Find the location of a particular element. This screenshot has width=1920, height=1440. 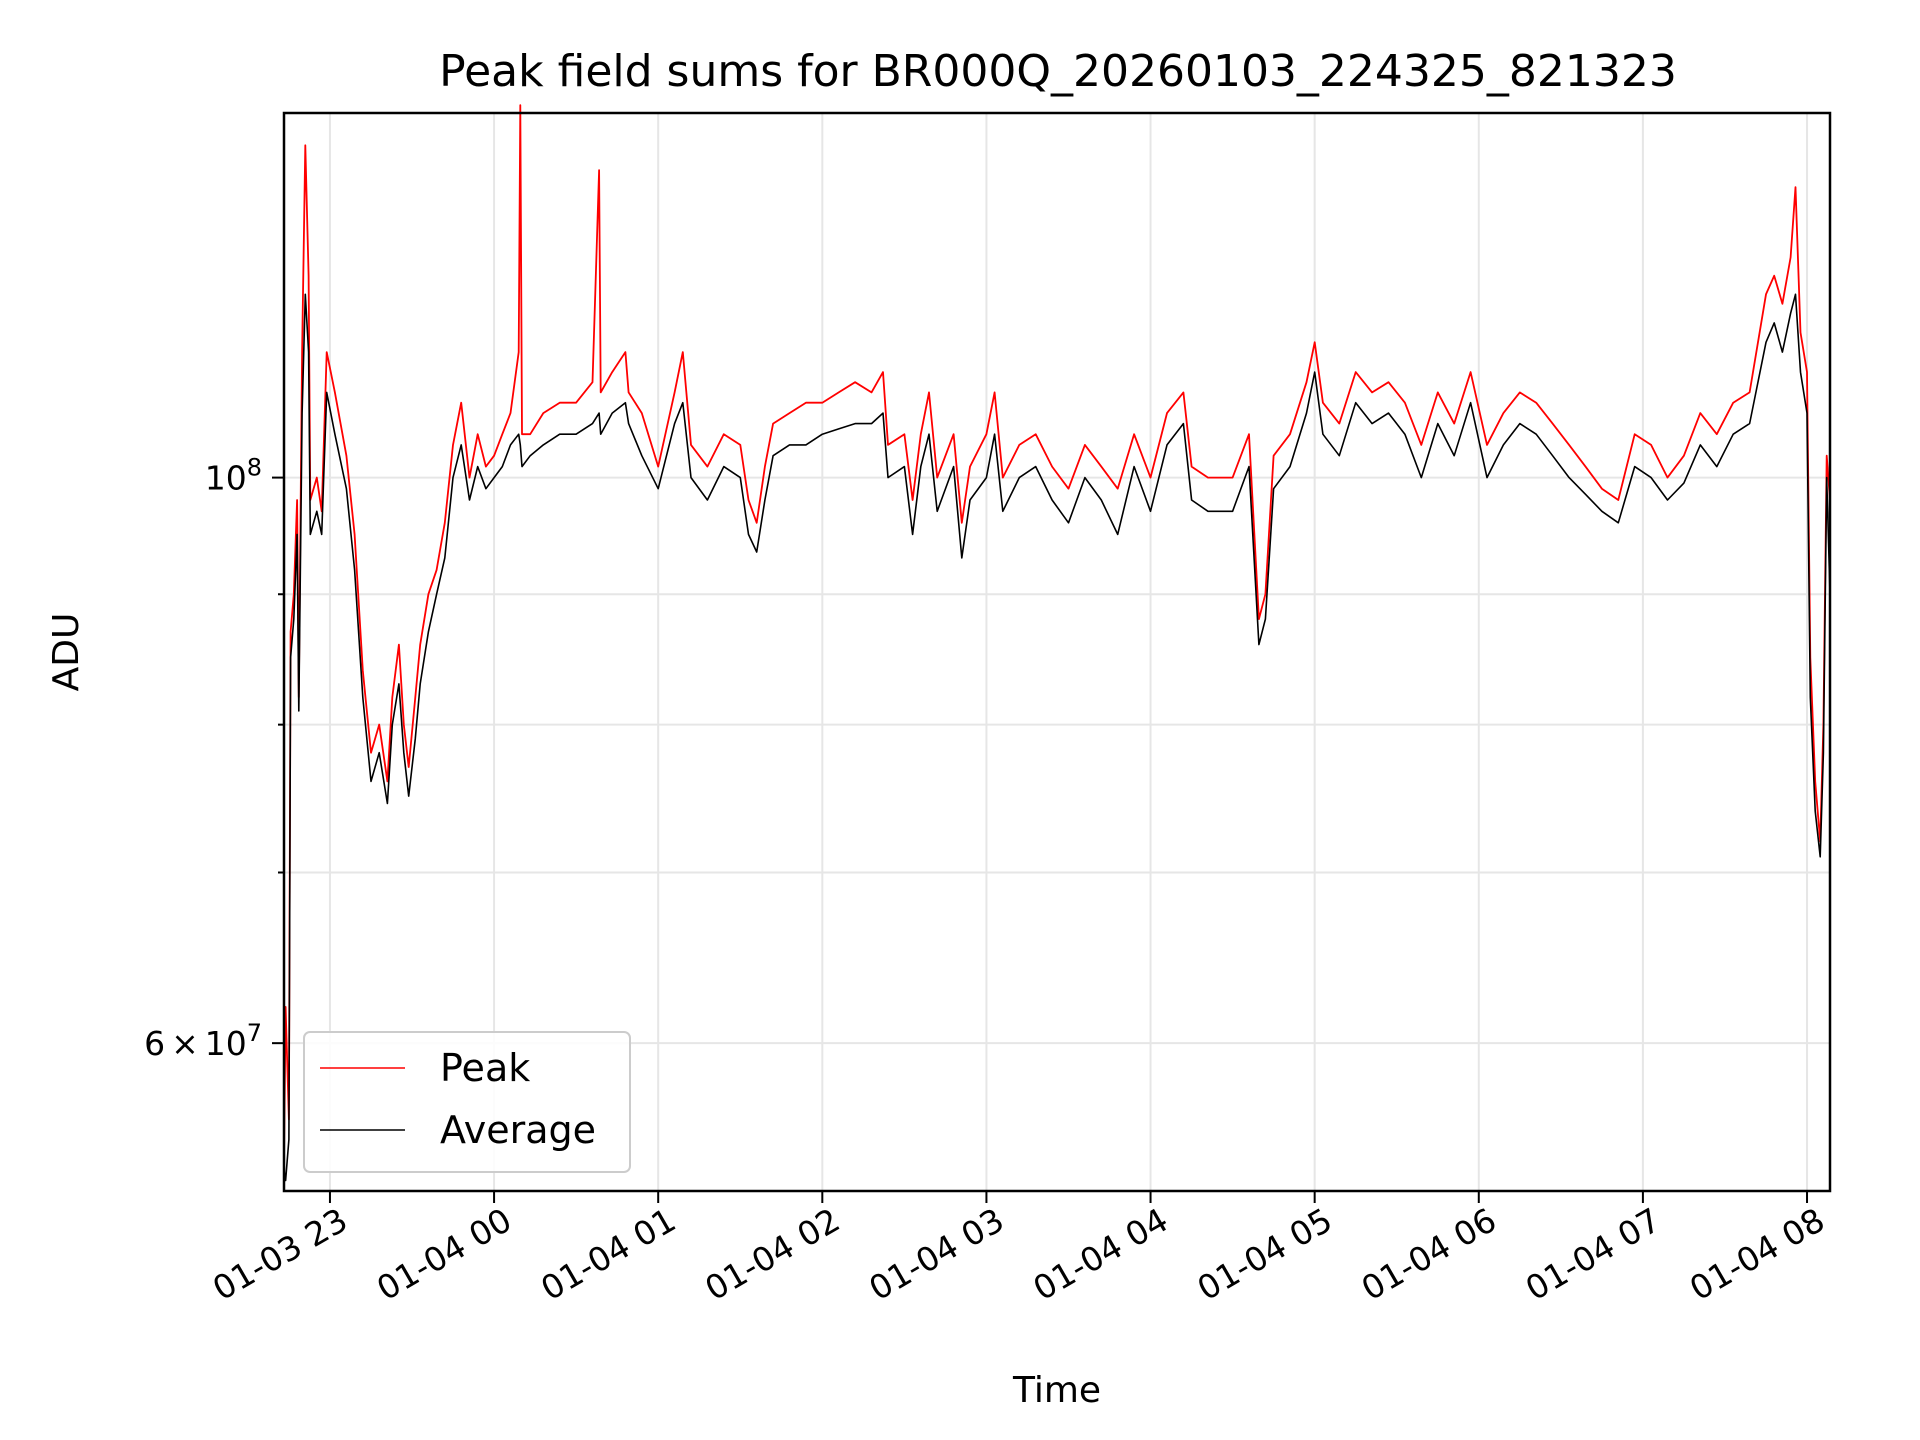

legend: Peak Average is located at coordinates (467, 1102).